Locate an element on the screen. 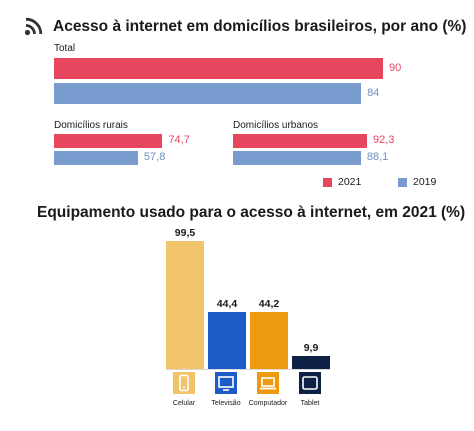 The height and width of the screenshot is (431, 474). column-label-televisao: Televisão is located at coordinates (226, 403).